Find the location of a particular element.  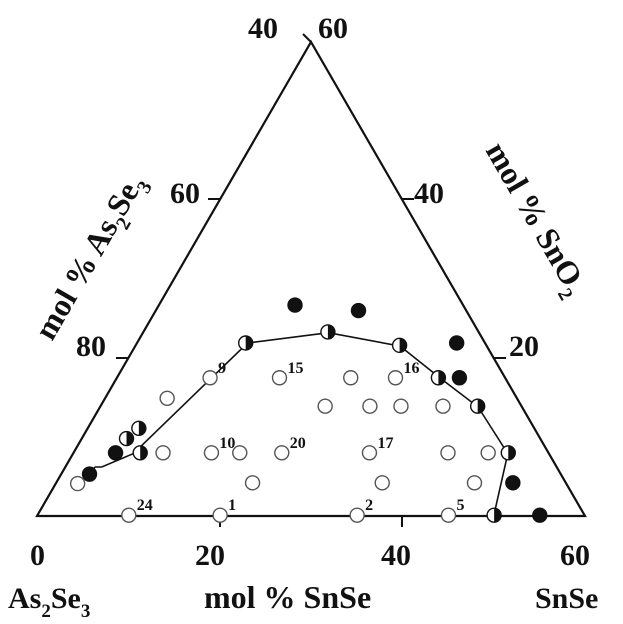

bottom-axis-title: mol % SnSe is located at coordinates (287, 597).